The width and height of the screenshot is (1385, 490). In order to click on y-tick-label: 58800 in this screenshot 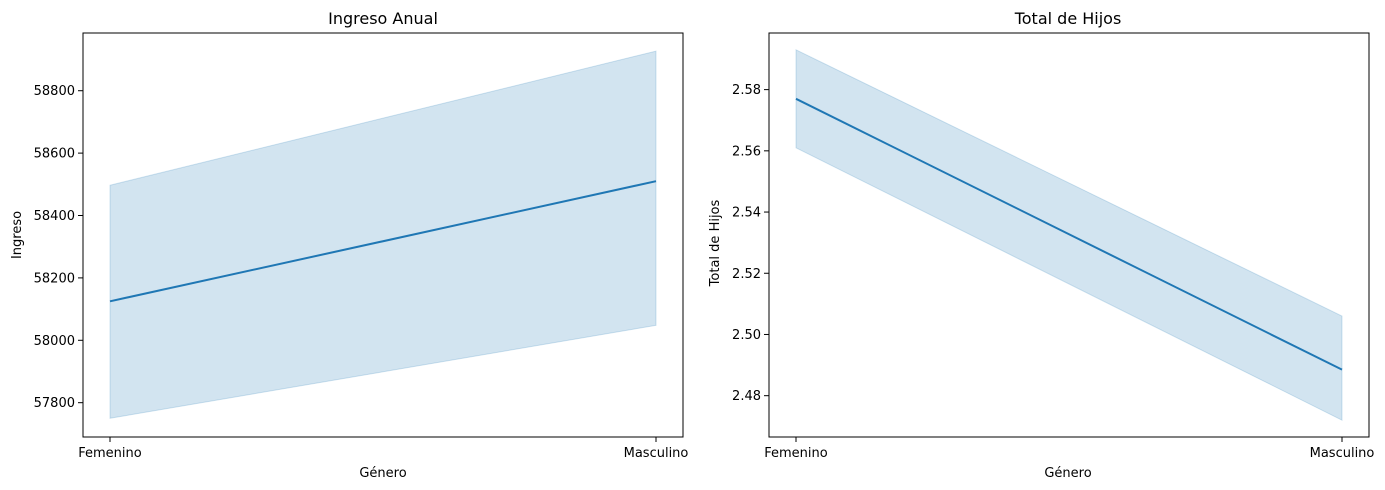, I will do `click(54, 91)`.